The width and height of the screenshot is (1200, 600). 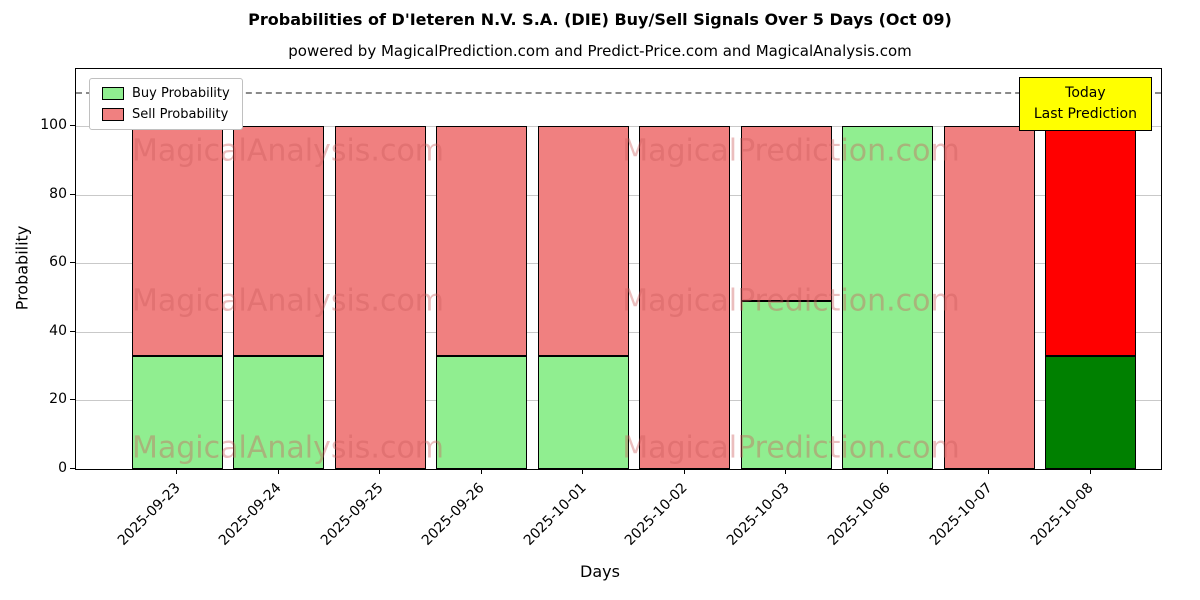 I want to click on y-tick-label-20: 20, so click(x=58, y=399).